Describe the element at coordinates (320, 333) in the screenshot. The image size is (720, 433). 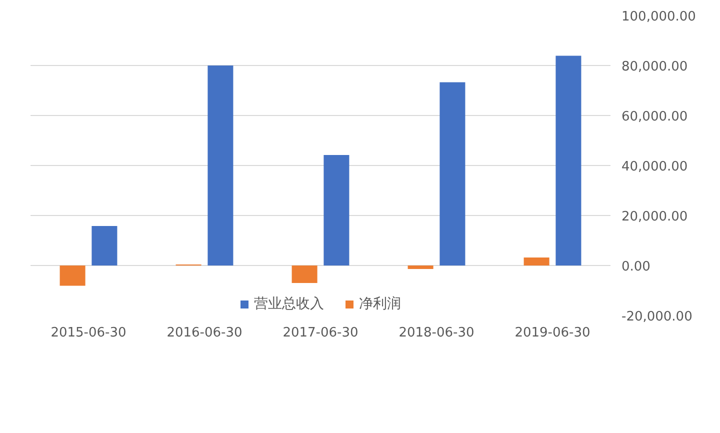
I see `x-tick-label: 2017-06-30` at that location.